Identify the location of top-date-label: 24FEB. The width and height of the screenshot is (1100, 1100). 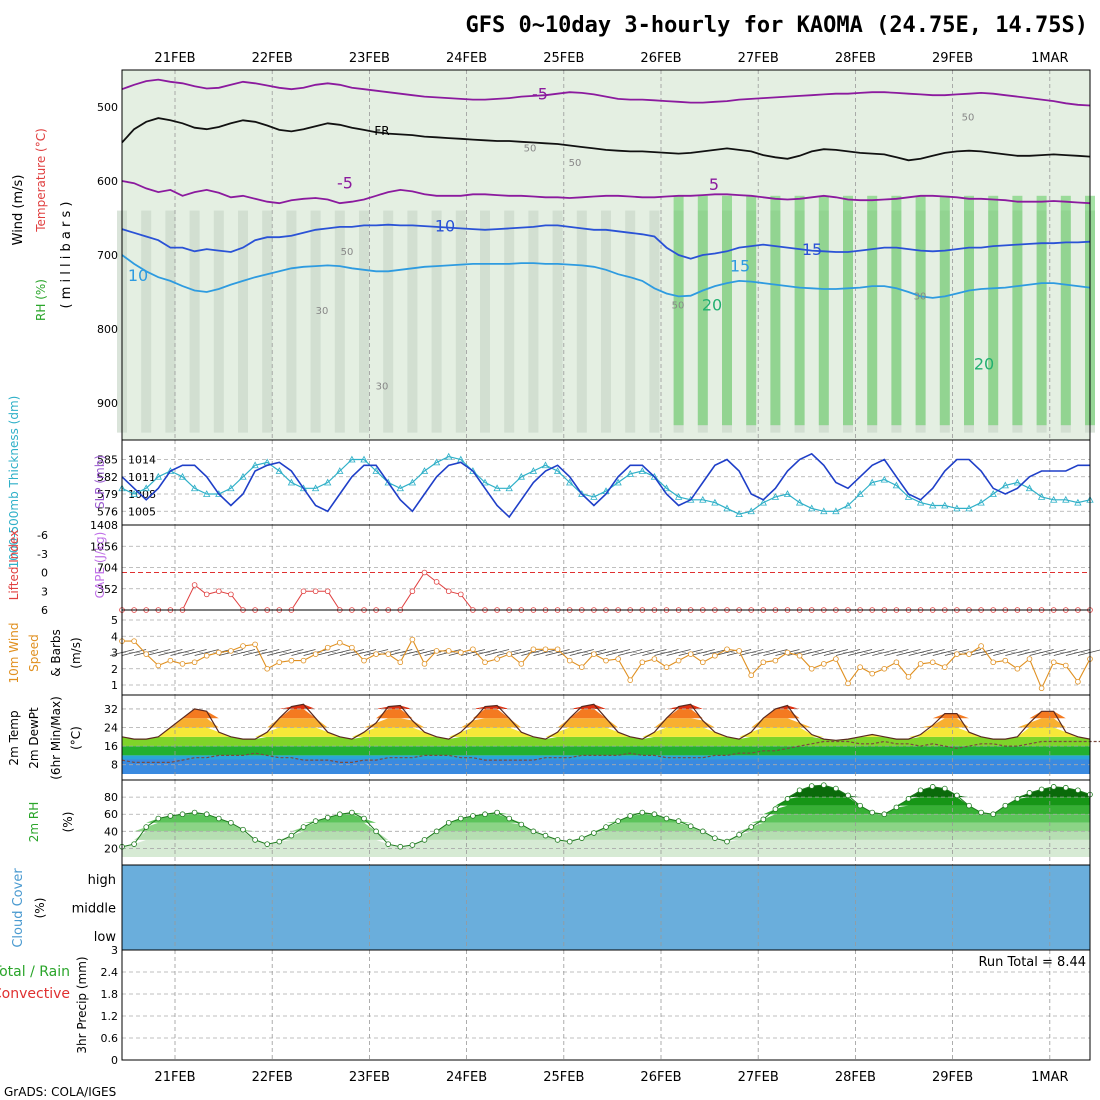
(466, 58).